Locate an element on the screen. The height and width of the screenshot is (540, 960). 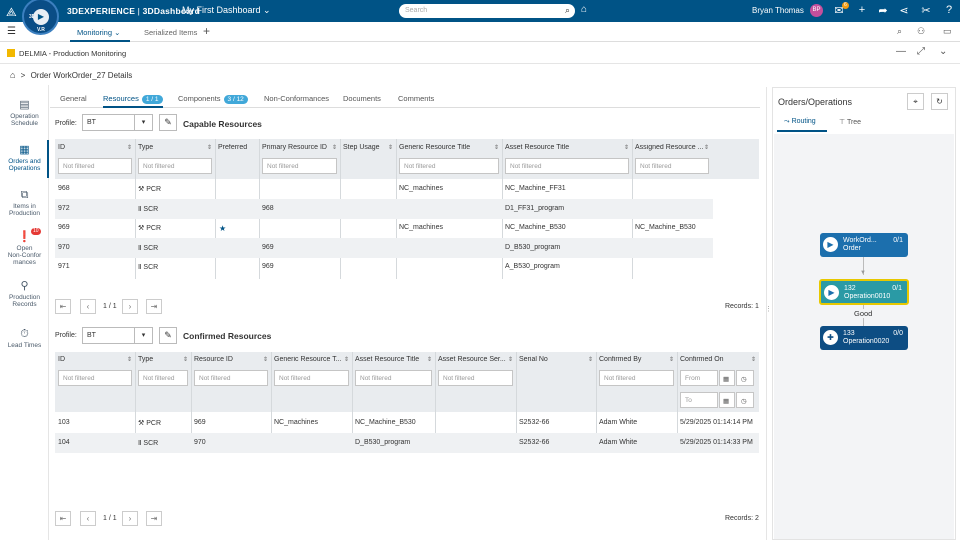
comment-icon: ▭ is located at coordinates (947, 31).